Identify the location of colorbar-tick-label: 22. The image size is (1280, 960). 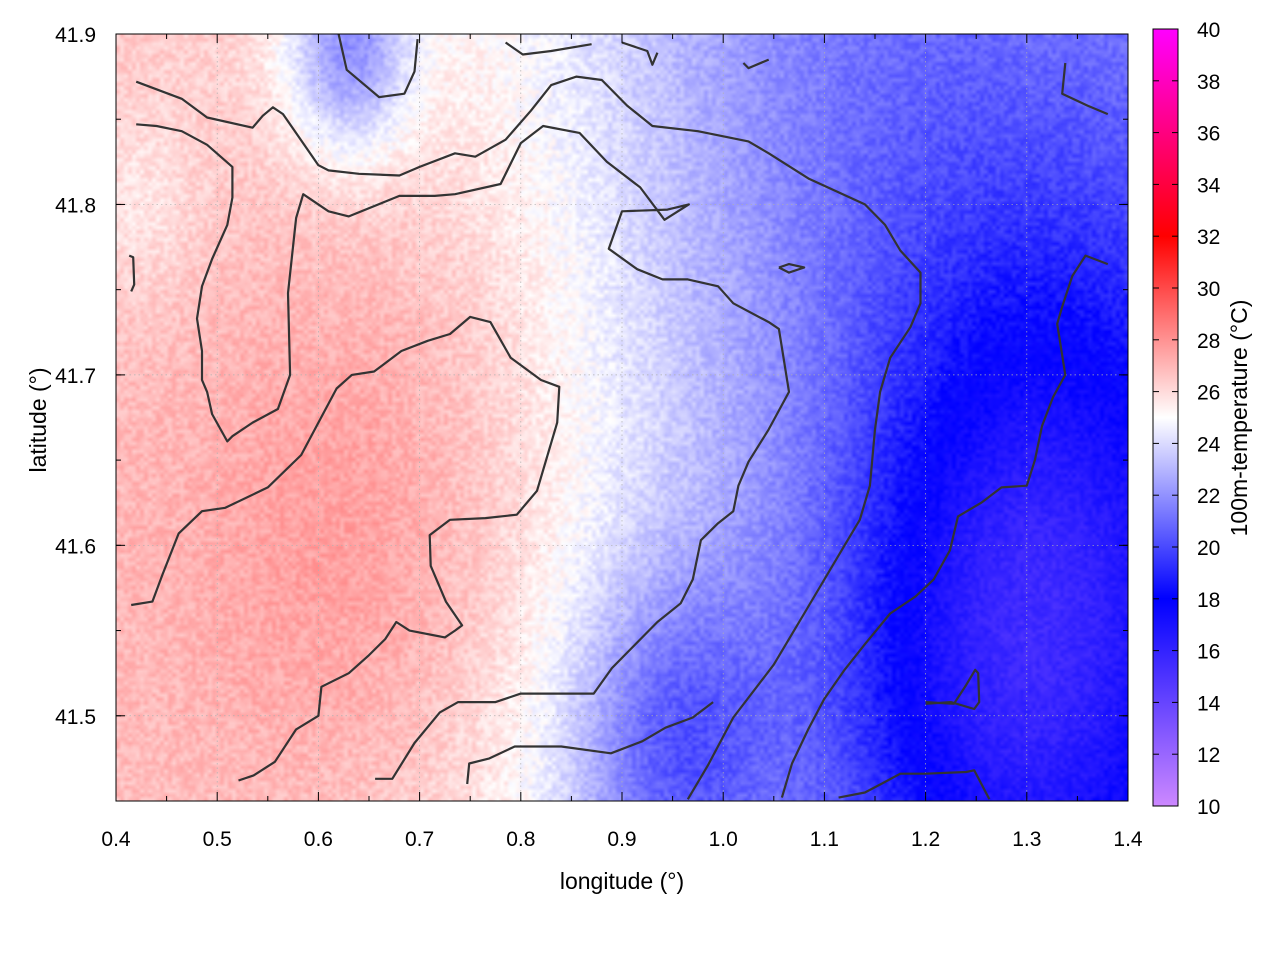
(1208, 496).